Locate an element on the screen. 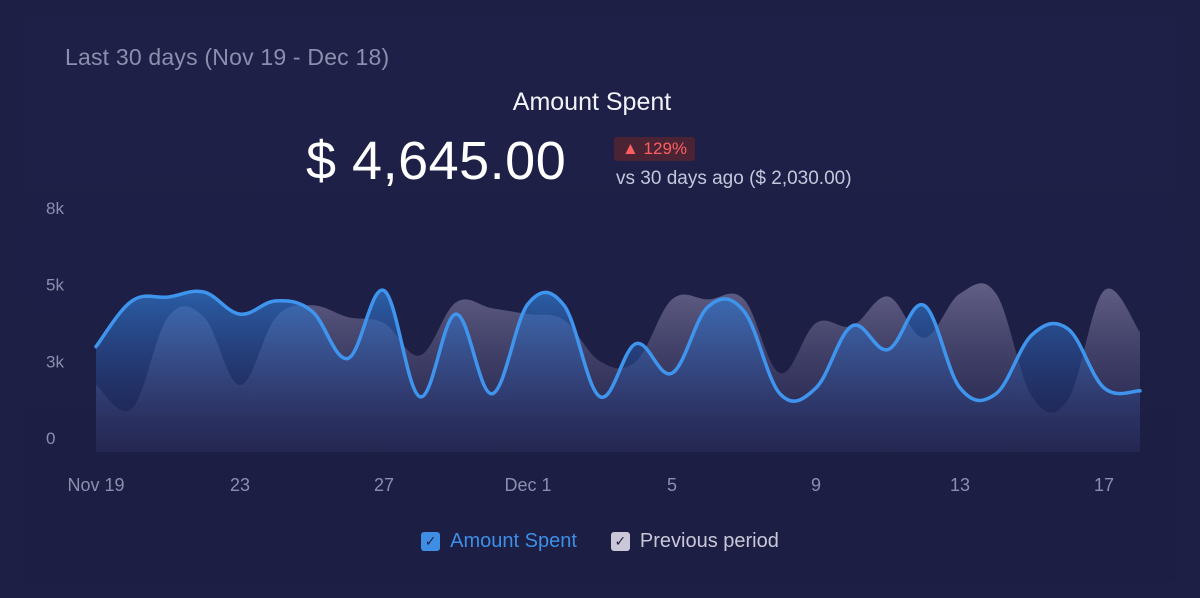  x-tick-label: 5 is located at coordinates (672, 485).